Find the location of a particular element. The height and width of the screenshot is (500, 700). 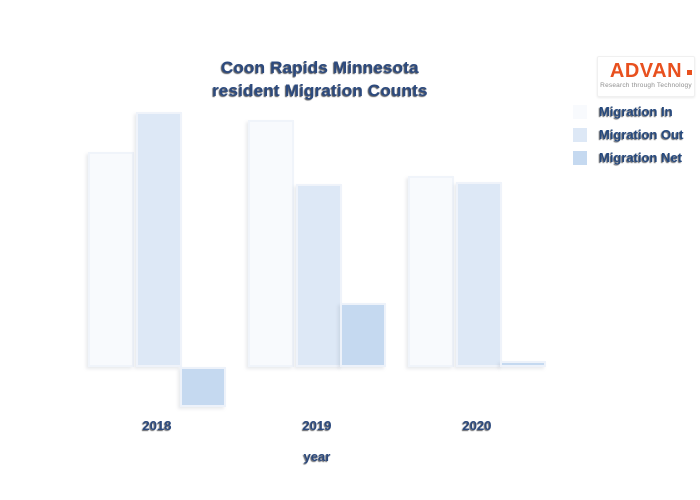

bar-migration-out-2018 is located at coordinates (159, 239).